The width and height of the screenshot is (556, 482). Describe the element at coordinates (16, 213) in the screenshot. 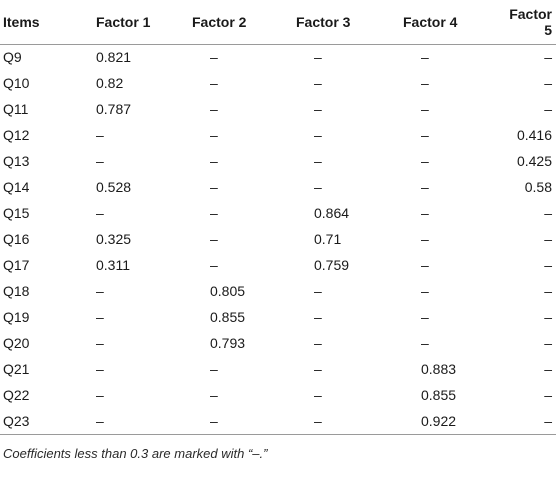

I see `item-label-cell: Q15` at that location.